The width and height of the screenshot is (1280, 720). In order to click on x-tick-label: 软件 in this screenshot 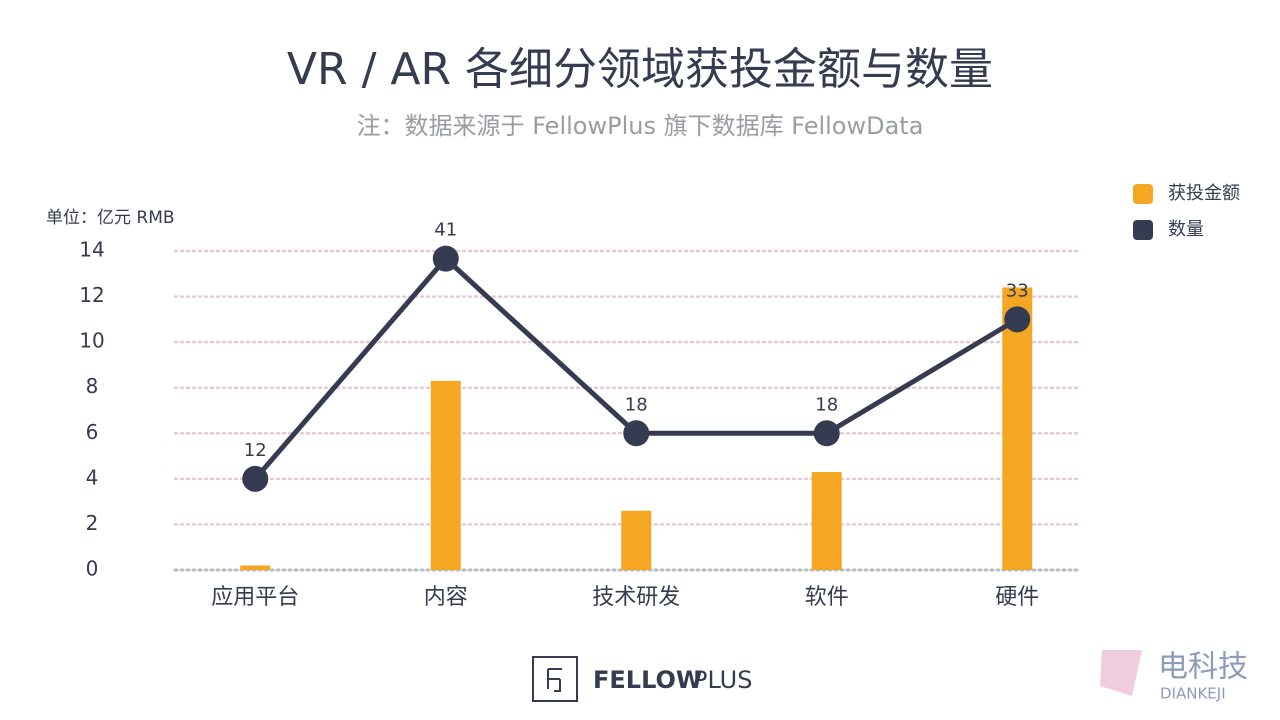, I will do `click(827, 597)`.